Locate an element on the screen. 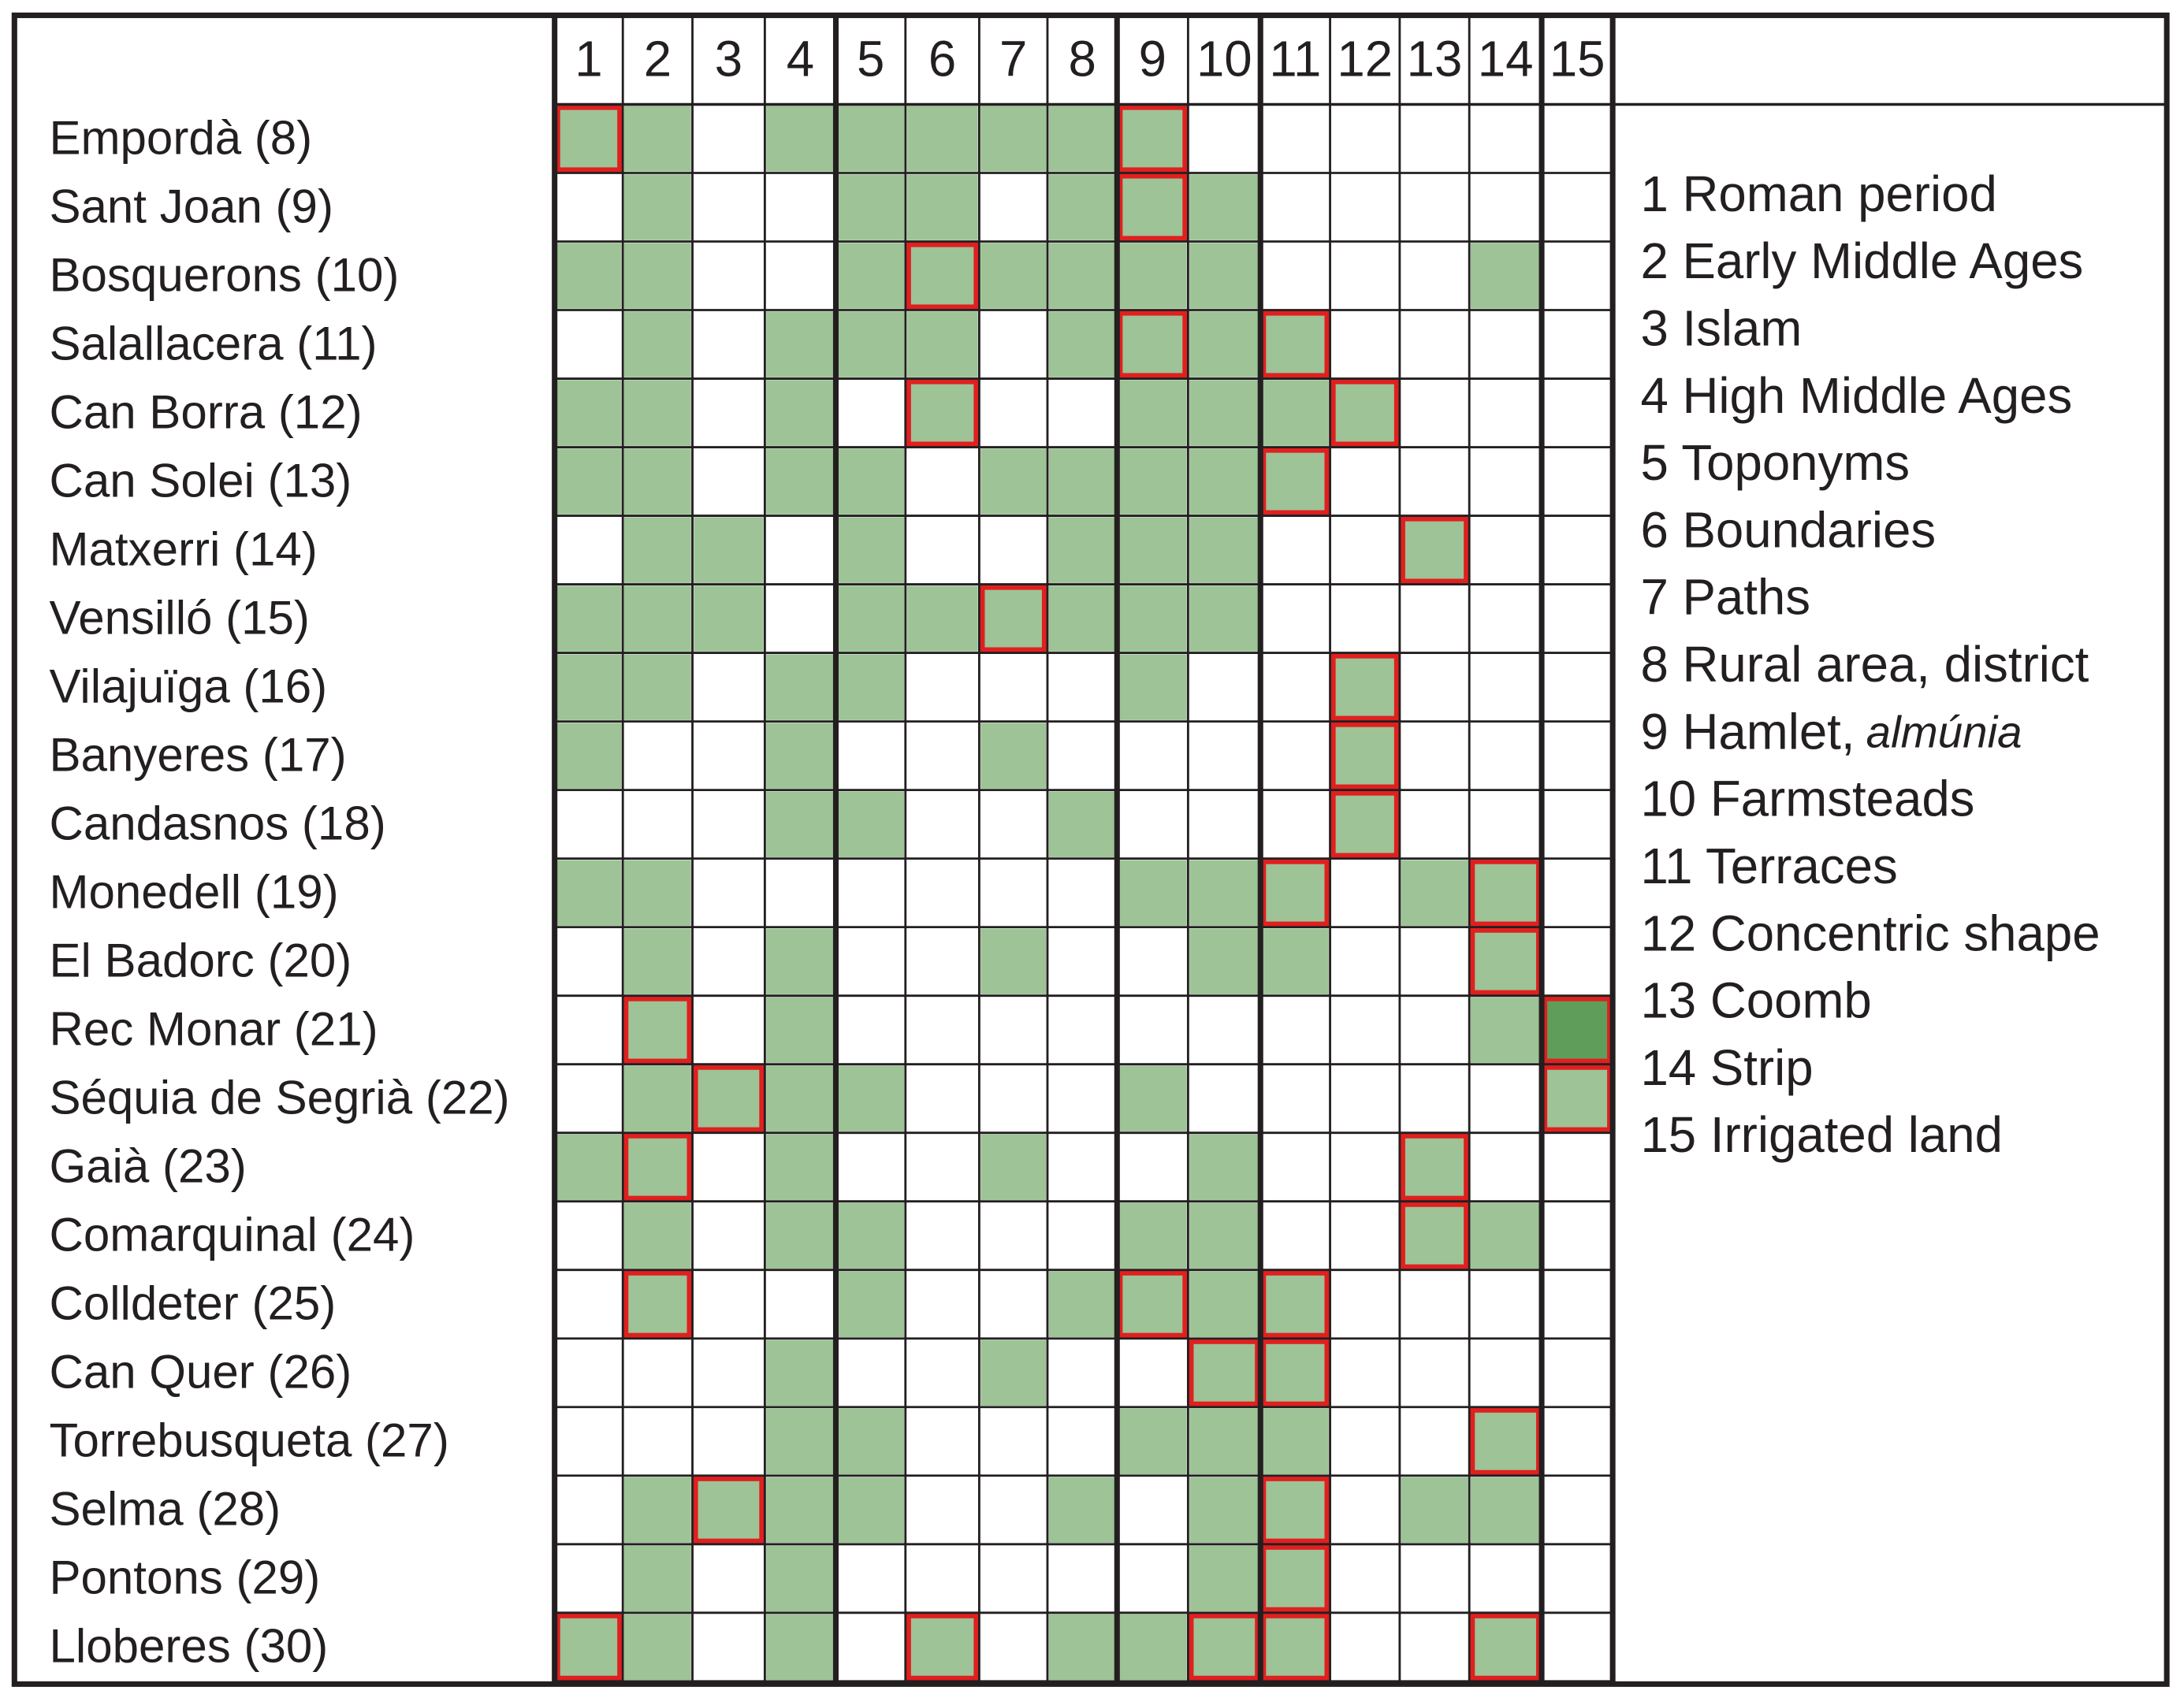 Image resolution: width=2184 pixels, height=1698 pixels. legend-item: 5 Toponyms is located at coordinates (1775, 463).